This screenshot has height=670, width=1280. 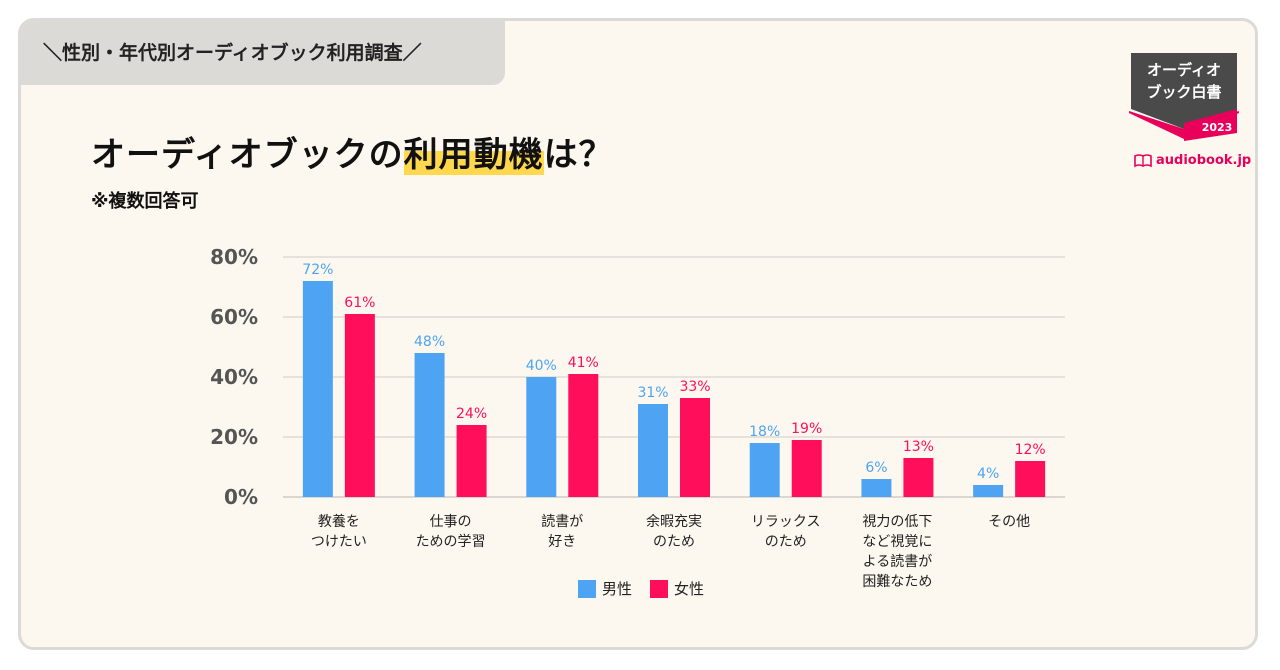 I want to click on data-label-male: 31%, so click(x=652, y=393).